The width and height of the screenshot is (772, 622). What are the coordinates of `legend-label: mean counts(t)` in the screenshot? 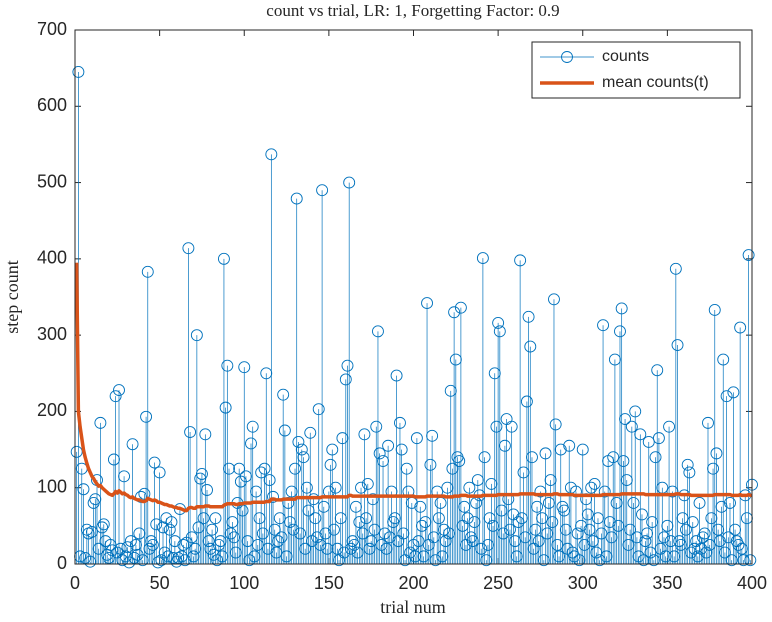 It's located at (655, 82).